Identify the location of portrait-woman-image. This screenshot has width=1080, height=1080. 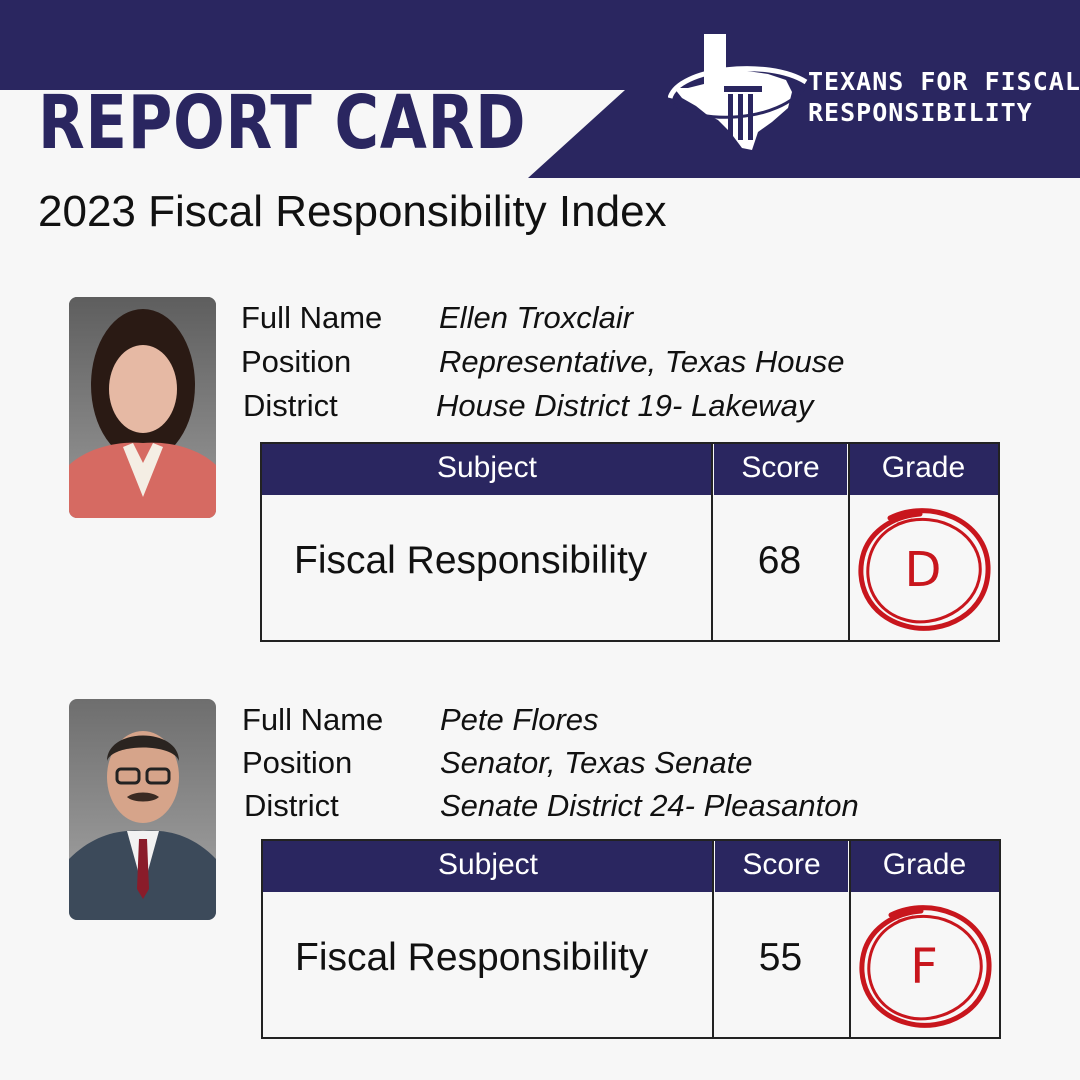
(142, 407).